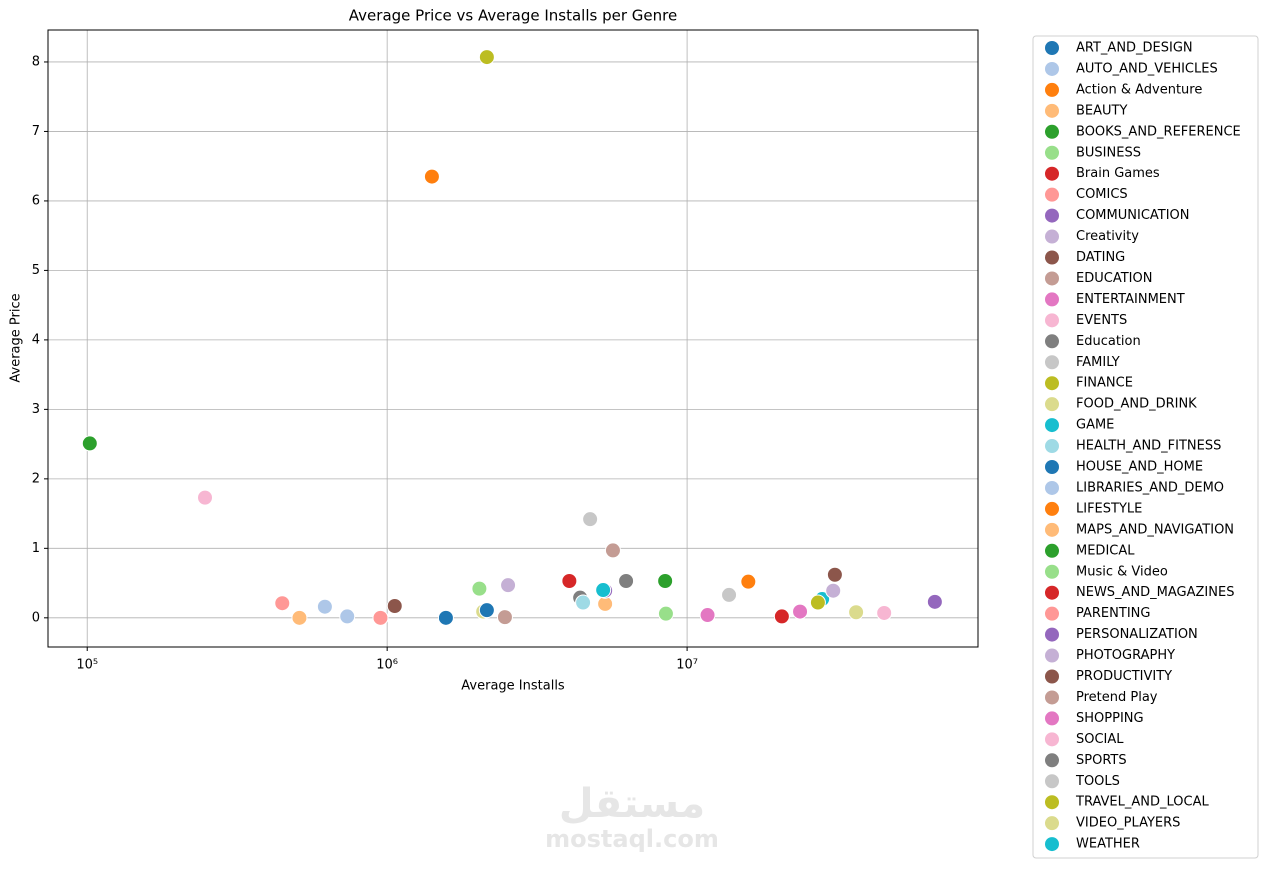 The image size is (1267, 869). Describe the element at coordinates (36, 548) in the screenshot. I see `y-tick-label: 1` at that location.